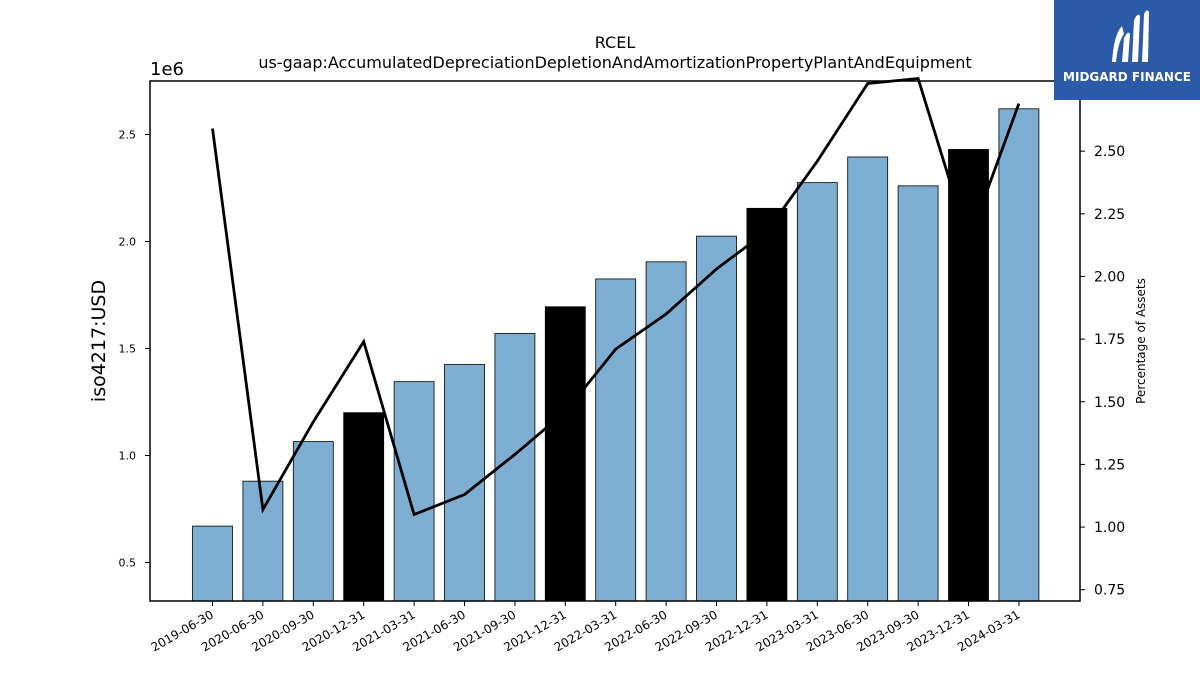 The image size is (1200, 675). What do you see at coordinates (128, 134) in the screenshot?
I see `y-tick-label: 2.5` at bounding box center [128, 134].